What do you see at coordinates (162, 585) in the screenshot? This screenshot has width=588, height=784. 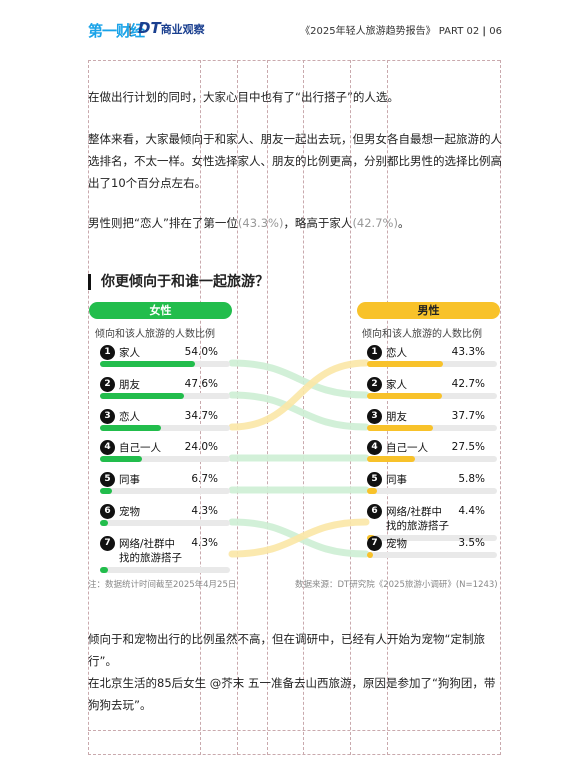 I see `chart-note: 注：数据统计时间截至2025年4月25日` at bounding box center [162, 585].